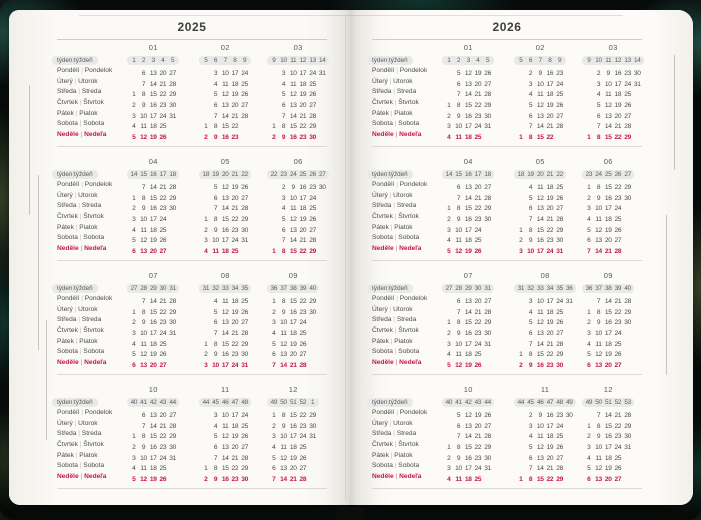  What do you see at coordinates (458, 252) in the screenshot?
I see `date: 12` at bounding box center [458, 252].